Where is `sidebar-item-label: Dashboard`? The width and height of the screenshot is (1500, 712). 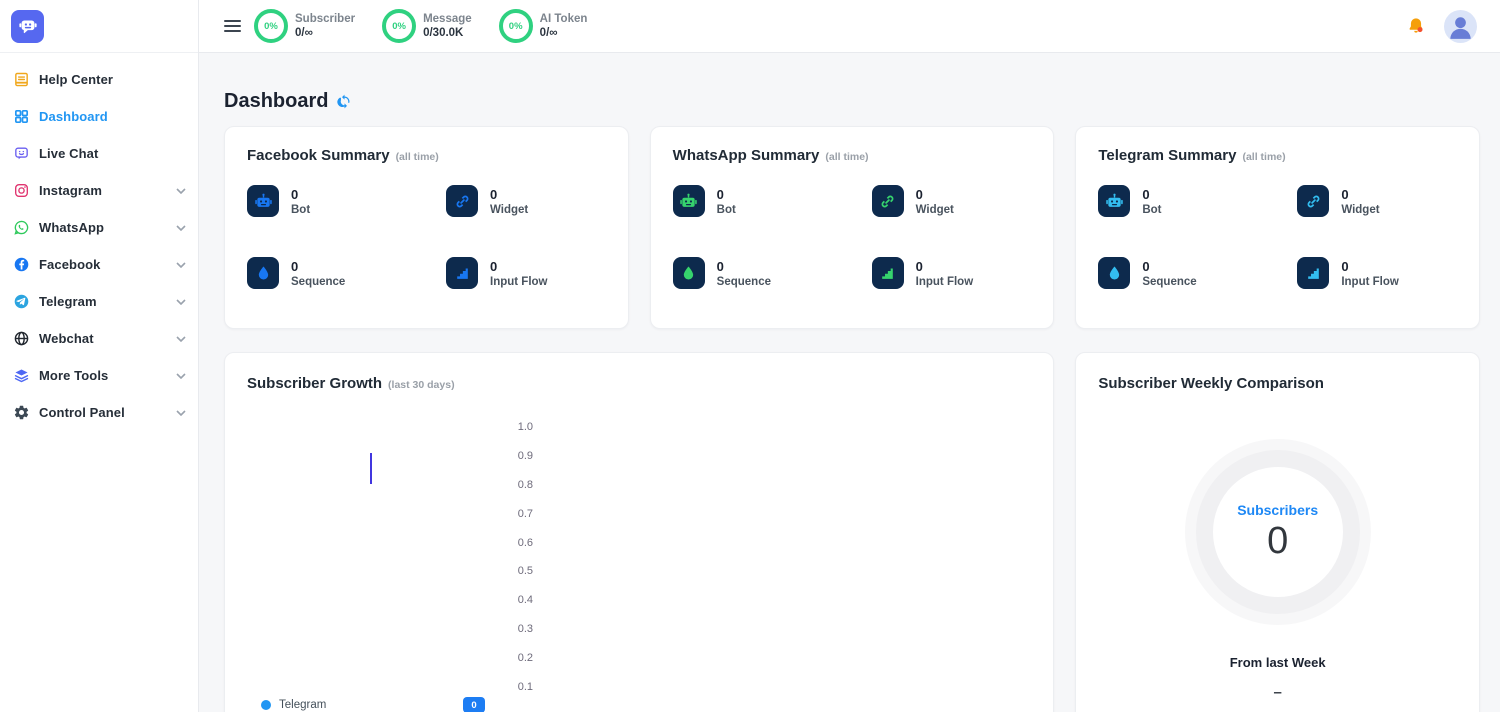 sidebar-item-label: Dashboard is located at coordinates (73, 116).